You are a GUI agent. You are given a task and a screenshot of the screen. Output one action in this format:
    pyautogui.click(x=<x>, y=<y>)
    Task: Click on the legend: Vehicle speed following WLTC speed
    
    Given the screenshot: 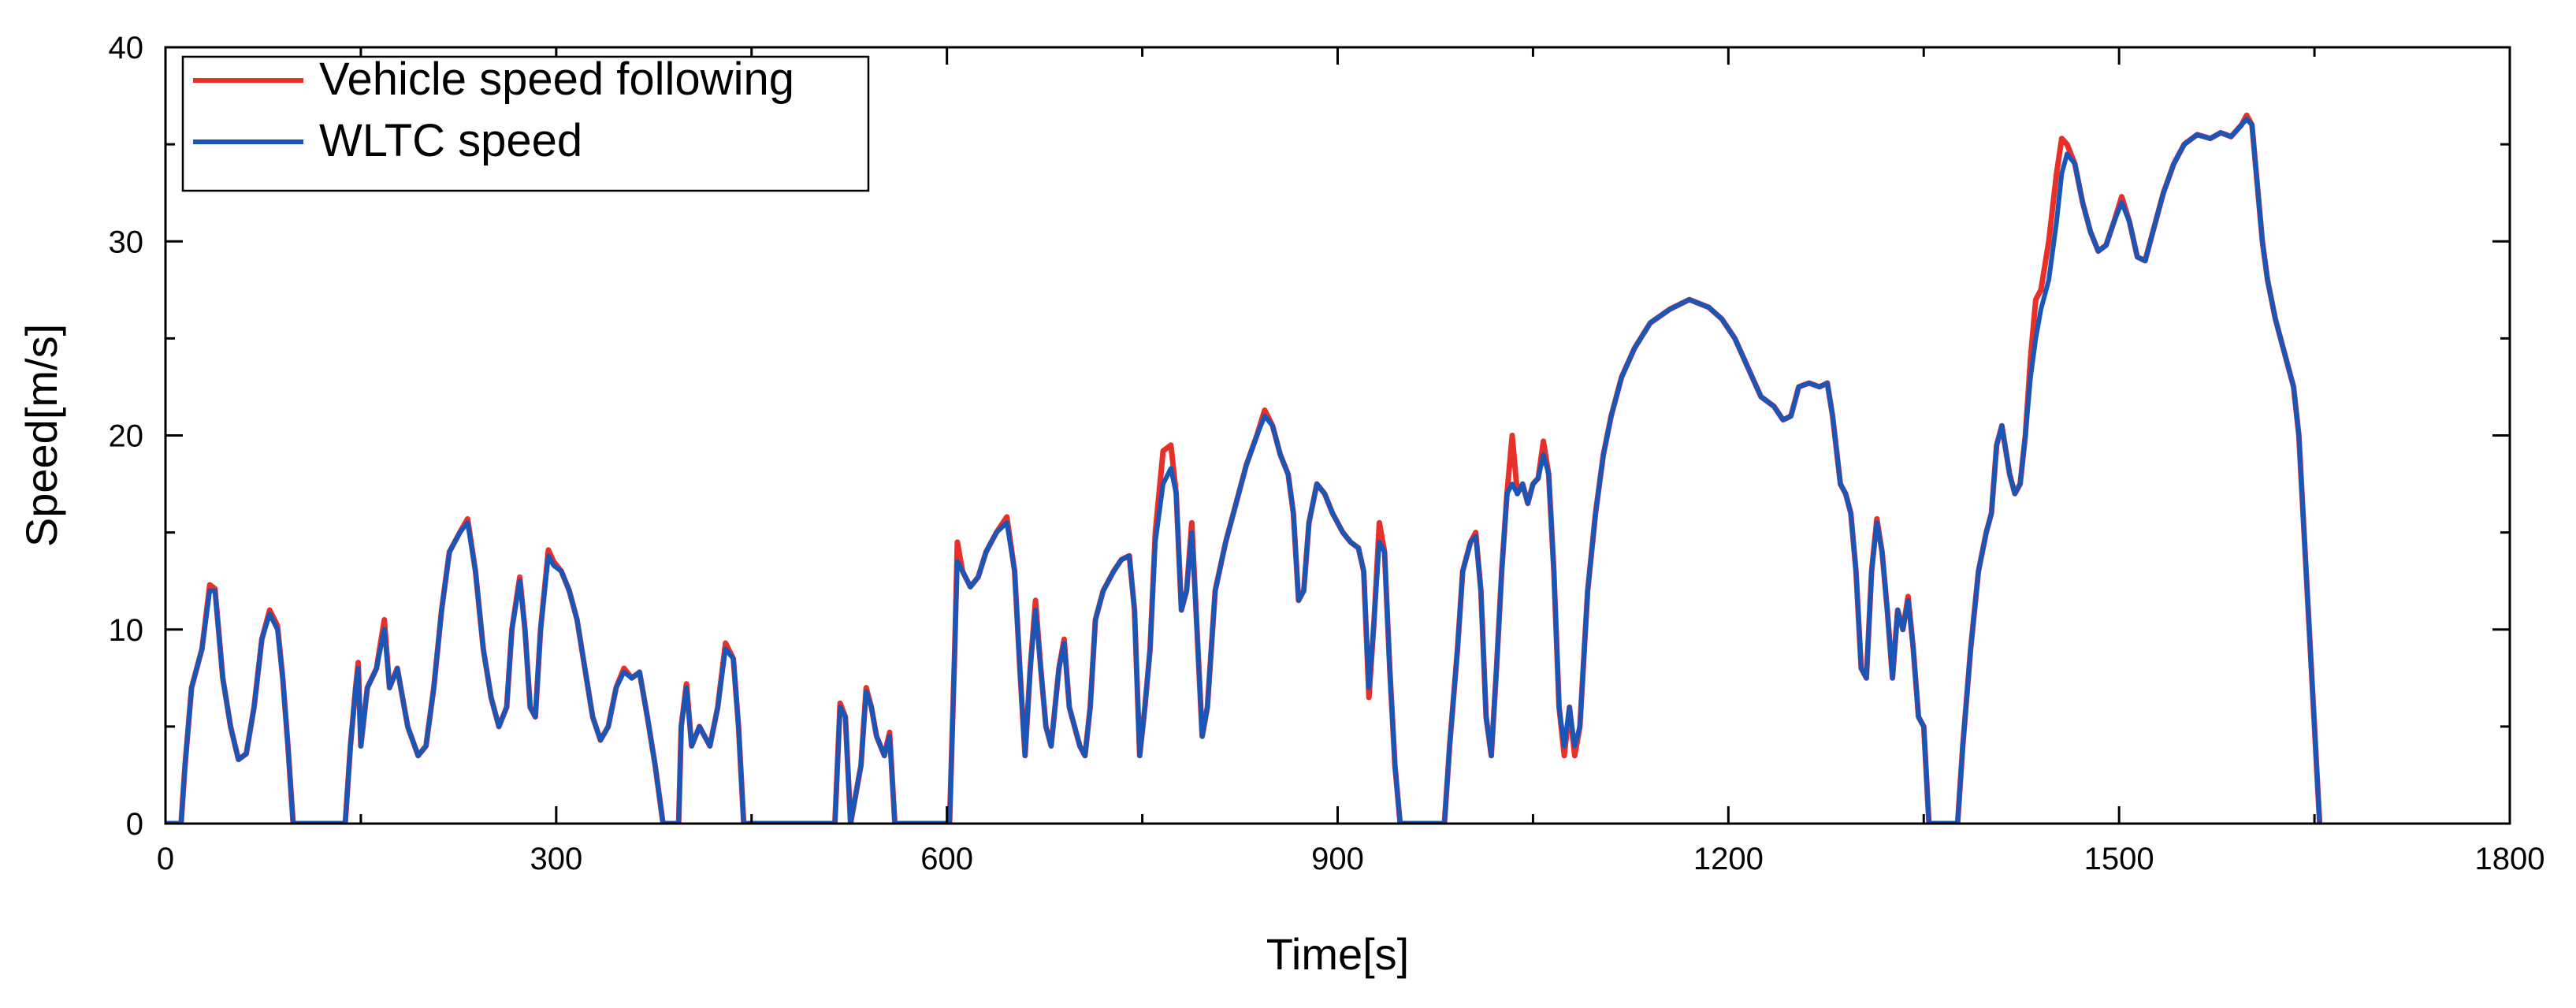 What is the action you would take?
    pyautogui.click(x=525, y=123)
    